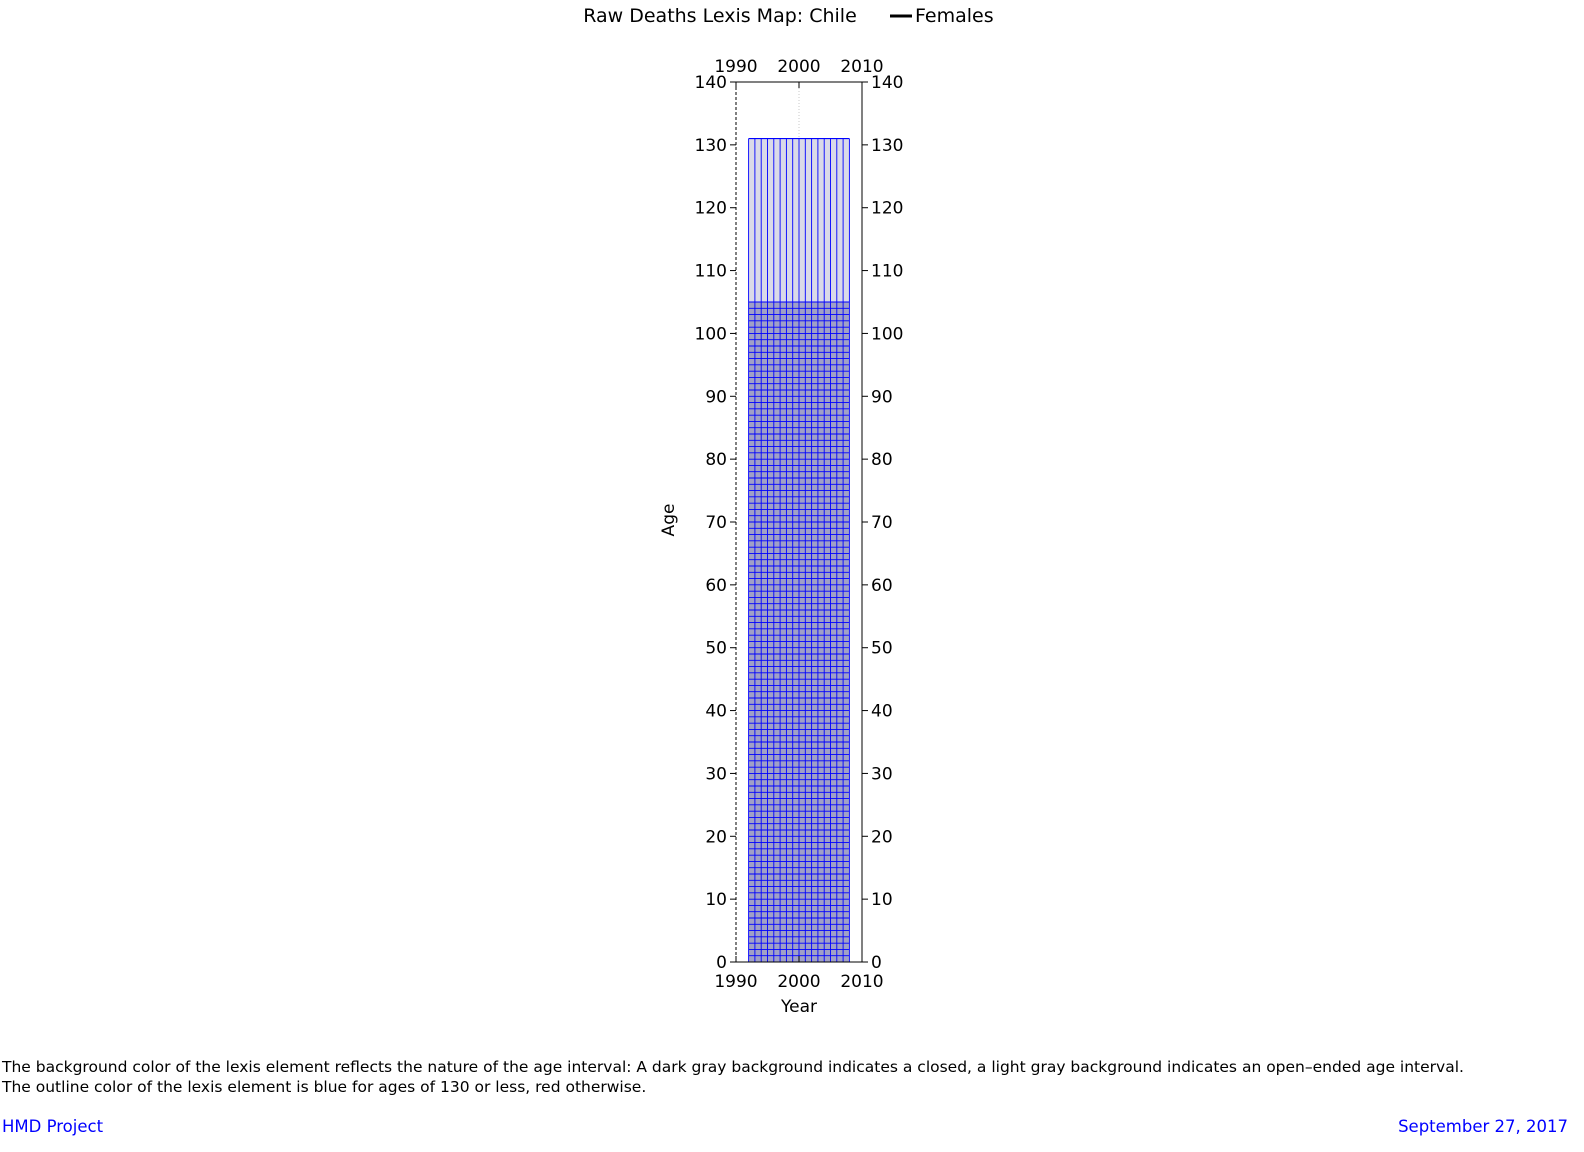  What do you see at coordinates (716, 774) in the screenshot?
I see `y-tick-label-left: 30` at bounding box center [716, 774].